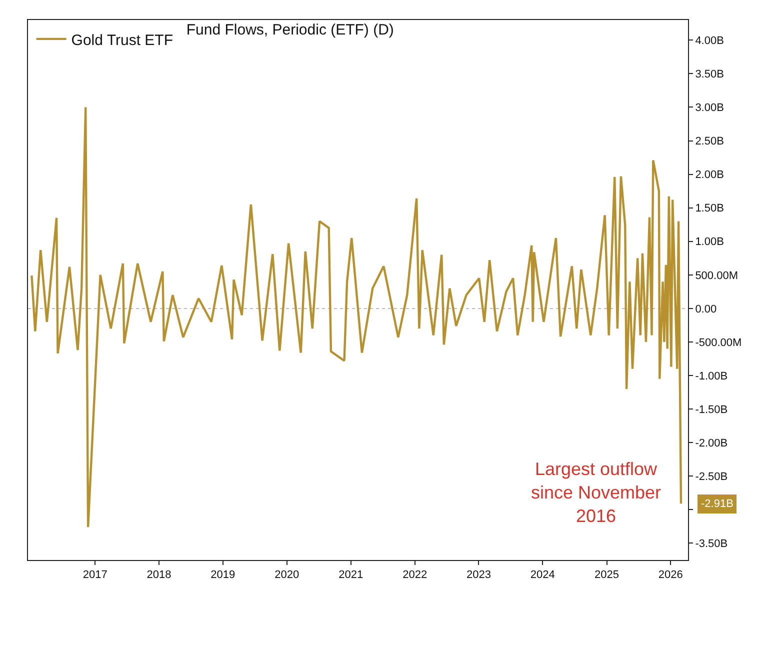 This screenshot has width=784, height=645. Describe the element at coordinates (711, 443) in the screenshot. I see `y-tick-label: -2.00B` at that location.